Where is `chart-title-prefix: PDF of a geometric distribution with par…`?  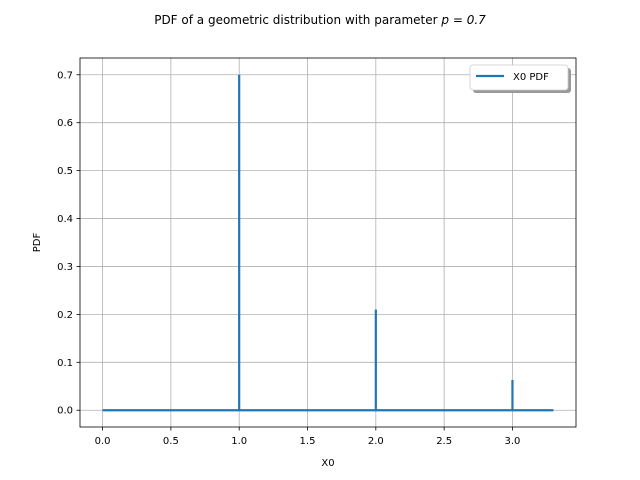
chart-title-prefix: PDF of a geometric distribution with par… is located at coordinates (297, 20).